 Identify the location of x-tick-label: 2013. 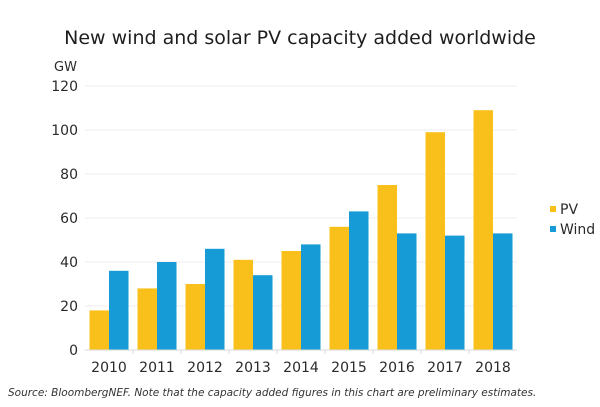
(253, 368).